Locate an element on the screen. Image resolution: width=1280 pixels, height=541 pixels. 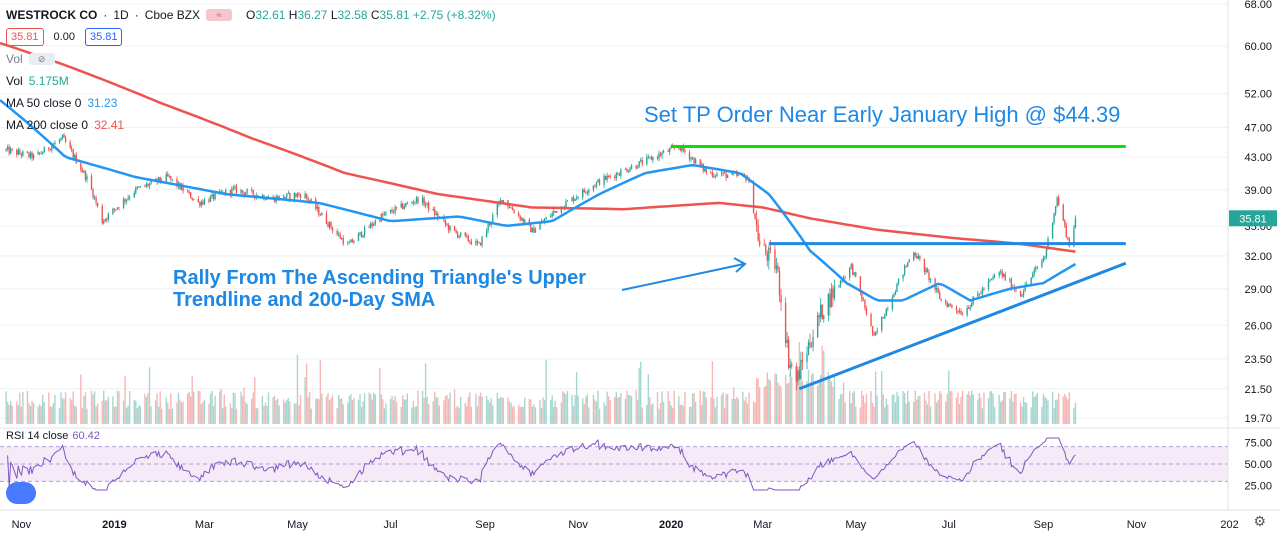
ask-box: 35.81 is located at coordinates (103, 37).